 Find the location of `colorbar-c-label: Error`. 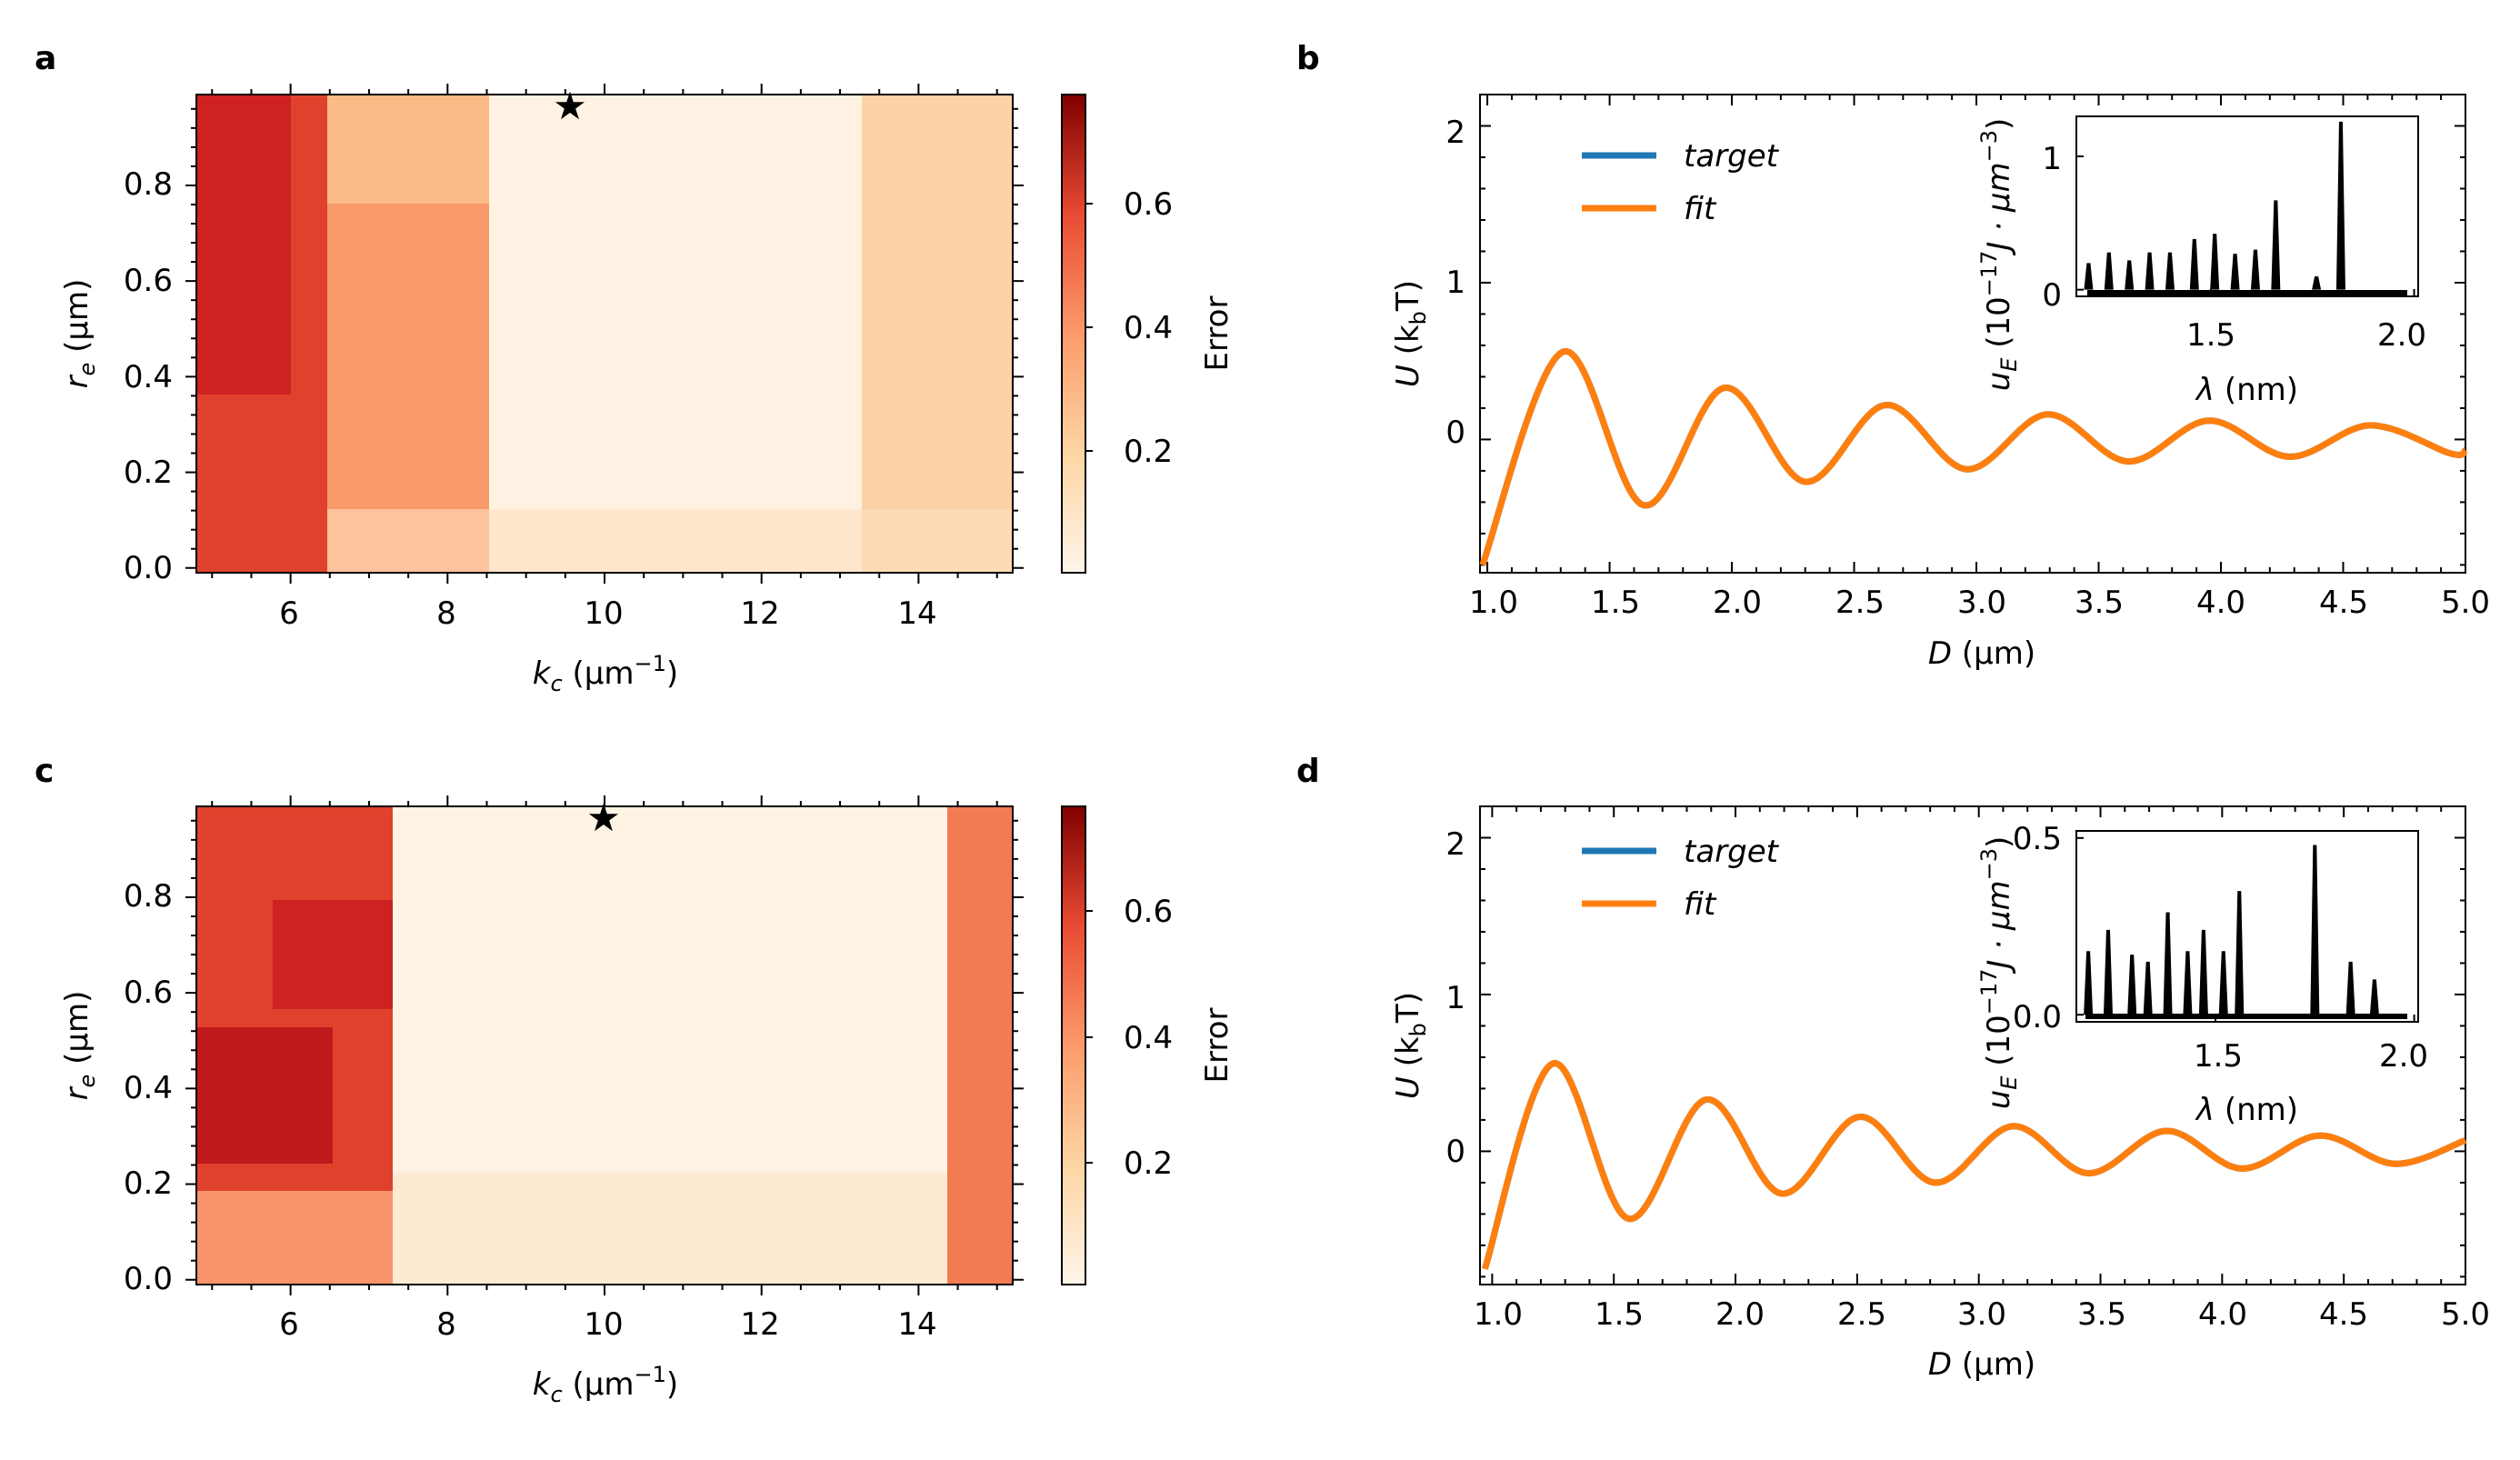

colorbar-c-label: Error is located at coordinates (1217, 1046).